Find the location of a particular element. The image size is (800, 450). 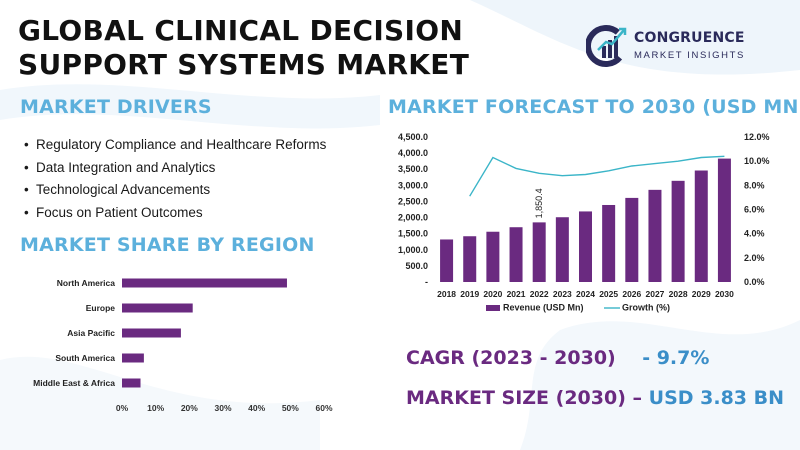

x-tick-label: 40% is located at coordinates (256, 408).